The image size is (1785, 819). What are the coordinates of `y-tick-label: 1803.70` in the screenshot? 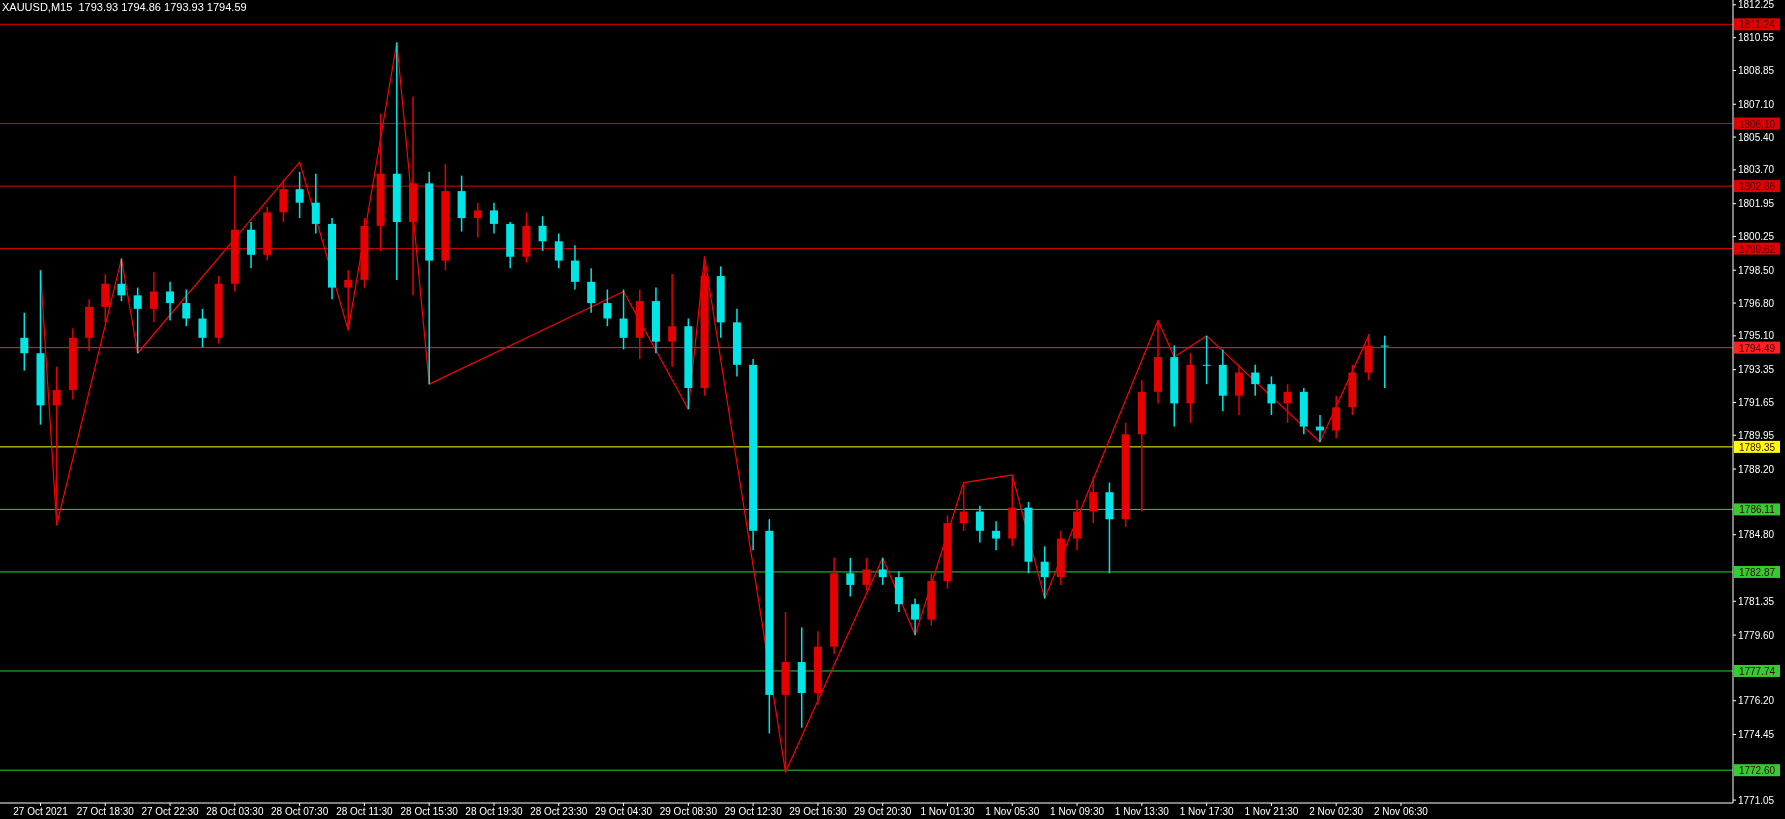 It's located at (1756, 170).